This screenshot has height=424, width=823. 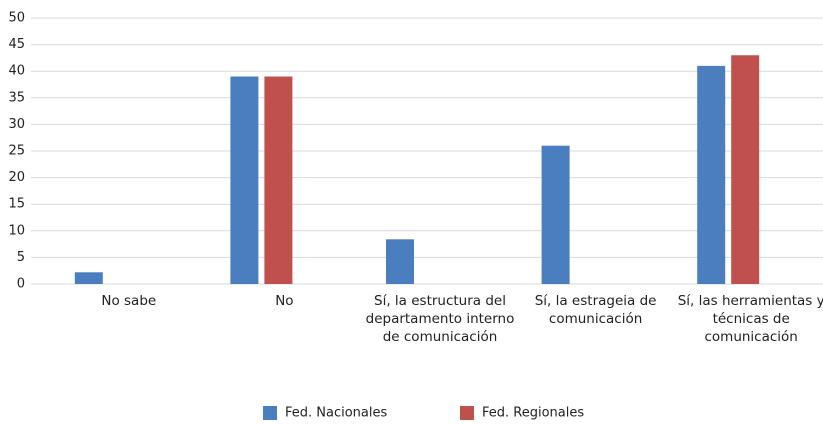 I want to click on y-tick-label: 10, so click(x=16, y=230).